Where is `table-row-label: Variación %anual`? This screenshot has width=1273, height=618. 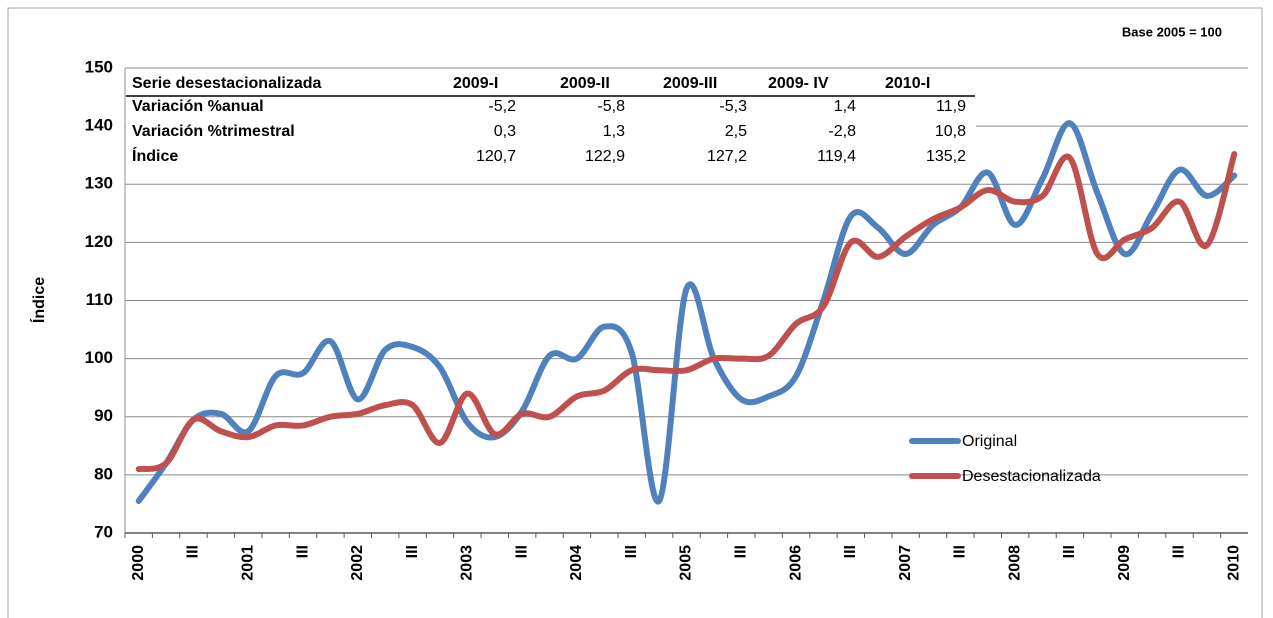
table-row-label: Variación %anual is located at coordinates (198, 106).